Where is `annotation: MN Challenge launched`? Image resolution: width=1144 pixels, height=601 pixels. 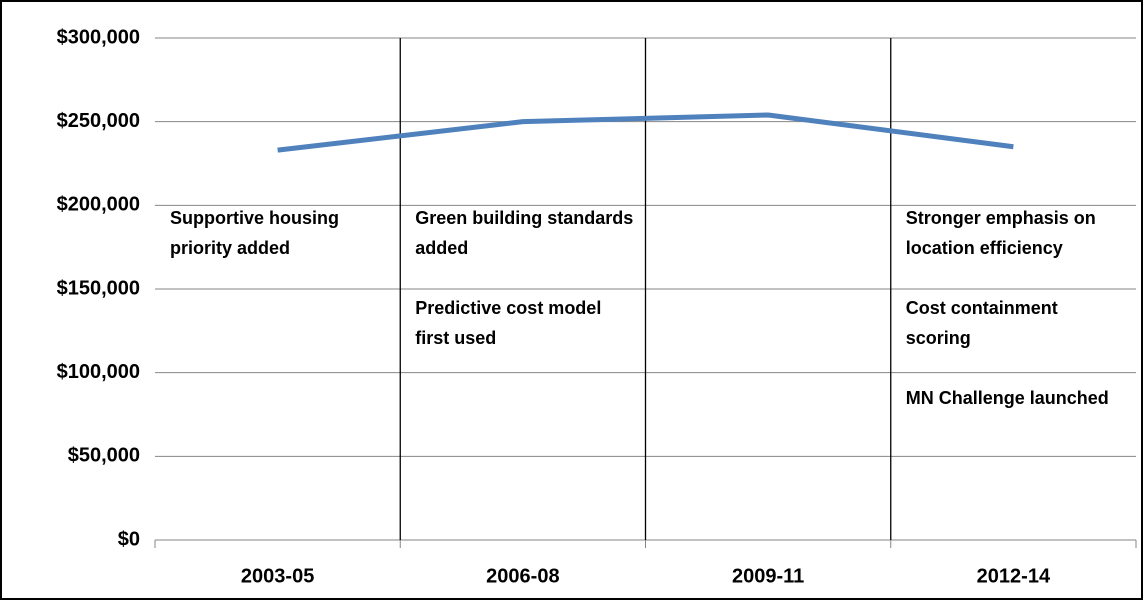 annotation: MN Challenge launched is located at coordinates (1007, 398).